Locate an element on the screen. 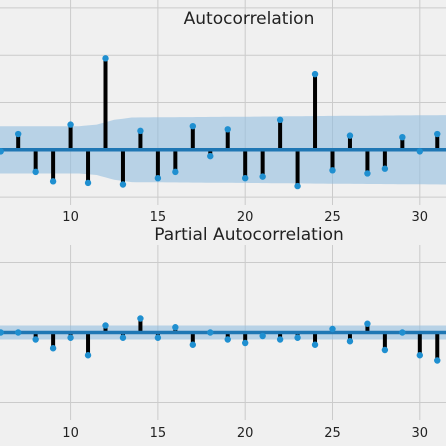  pacf-x-tick-label-15: 15 is located at coordinates (158, 433).